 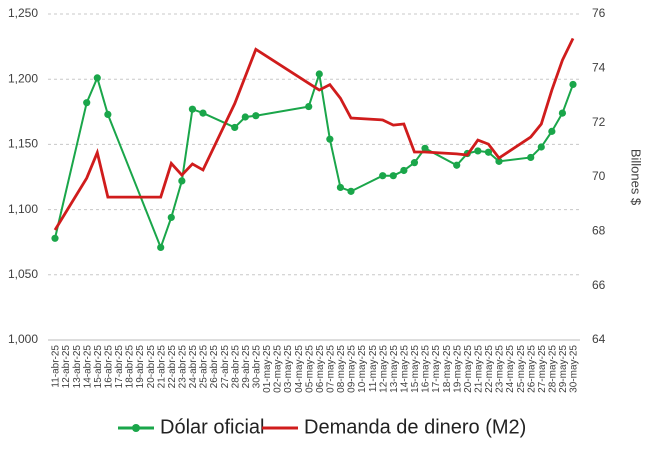 I want to click on x-tick-label: 04-may-25, so click(x=299, y=369).